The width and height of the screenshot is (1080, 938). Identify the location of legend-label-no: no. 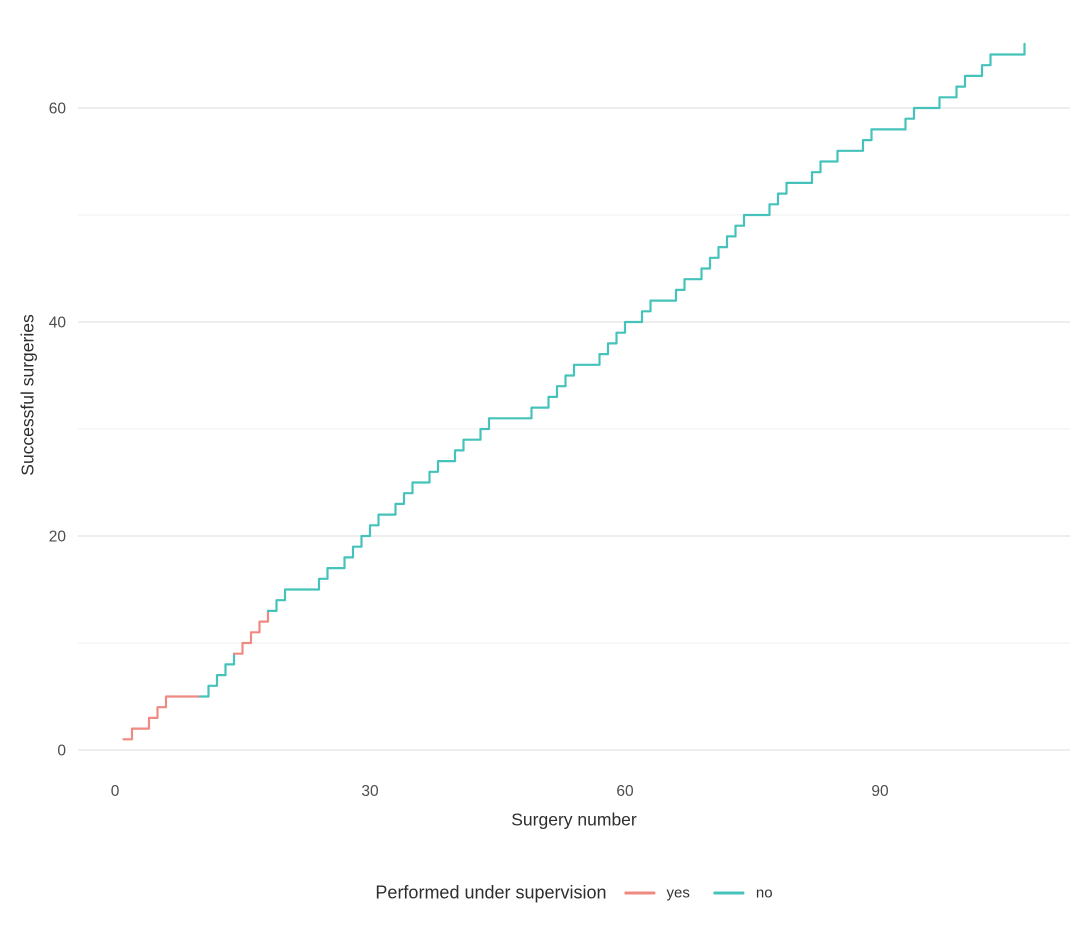
(764, 893).